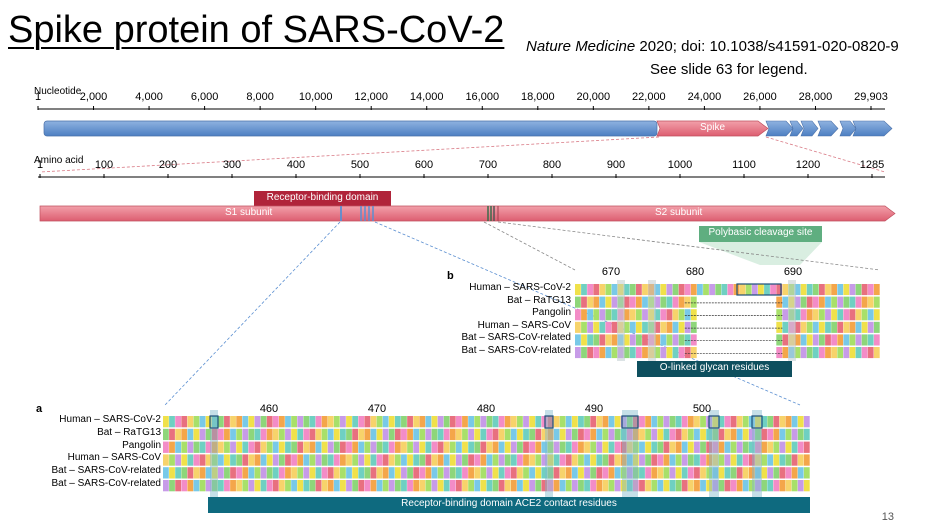 This screenshot has height=532, width=950. What do you see at coordinates (509, 505) in the screenshot?
I see `ace2-label-box` at bounding box center [509, 505].